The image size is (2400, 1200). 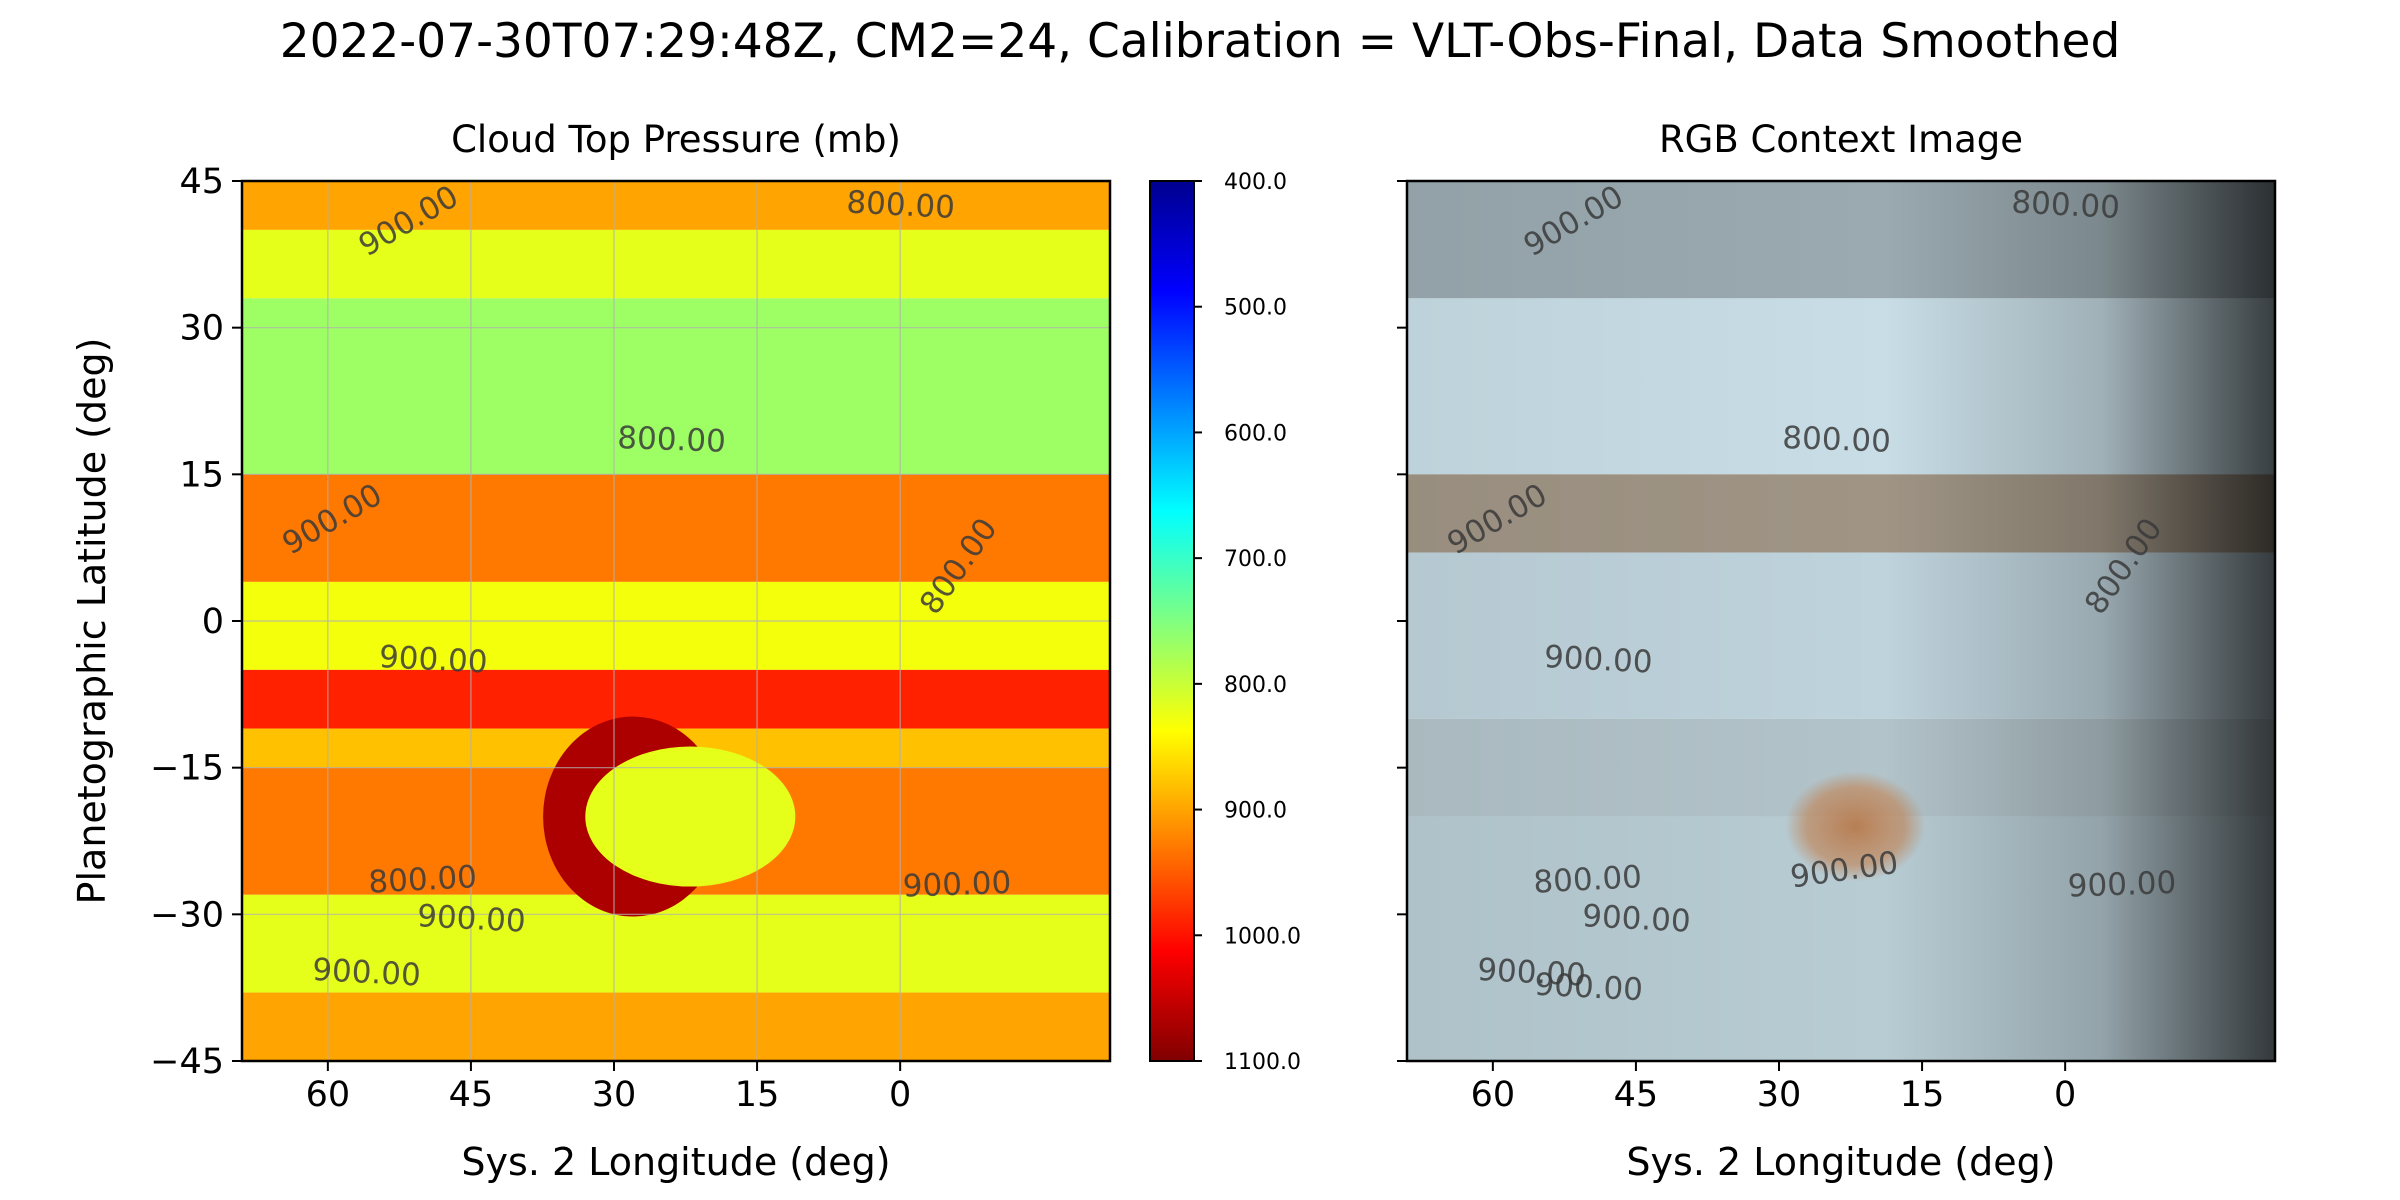 What do you see at coordinates (187, 769) in the screenshot?
I see `pressure-y-tick-label: −15` at bounding box center [187, 769].